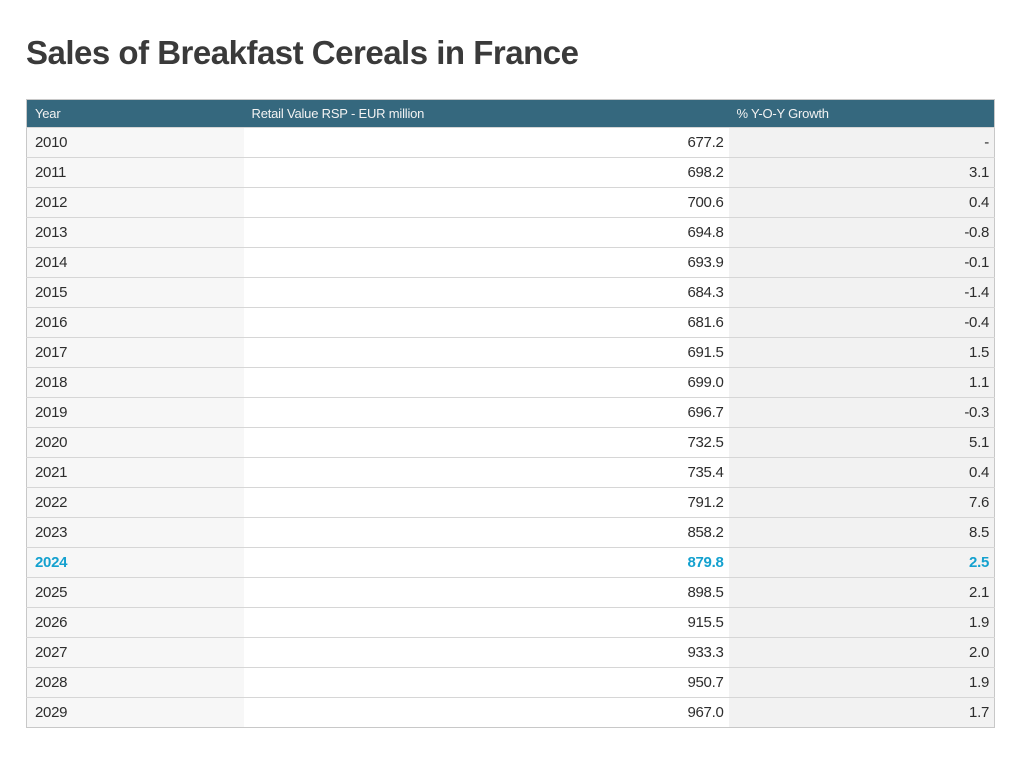 This screenshot has width=1020, height=771. I want to click on table-row: 2010 677.2-, so click(510, 142).